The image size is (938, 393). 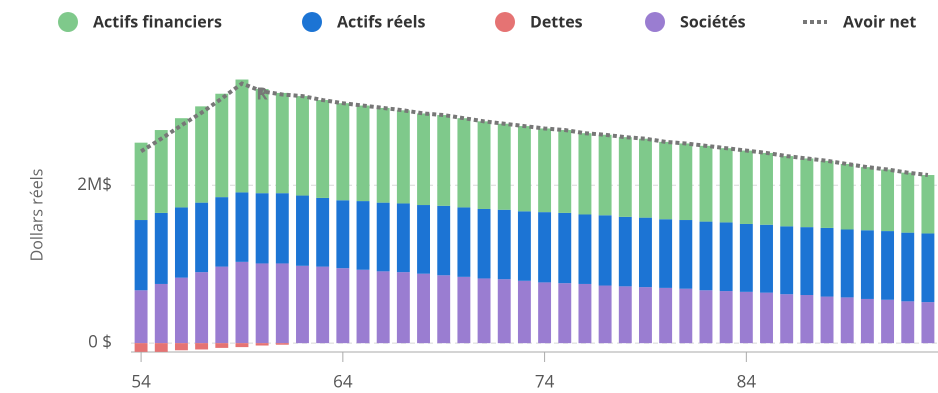 I want to click on legend-label: Actifs financiers, so click(x=157, y=21).